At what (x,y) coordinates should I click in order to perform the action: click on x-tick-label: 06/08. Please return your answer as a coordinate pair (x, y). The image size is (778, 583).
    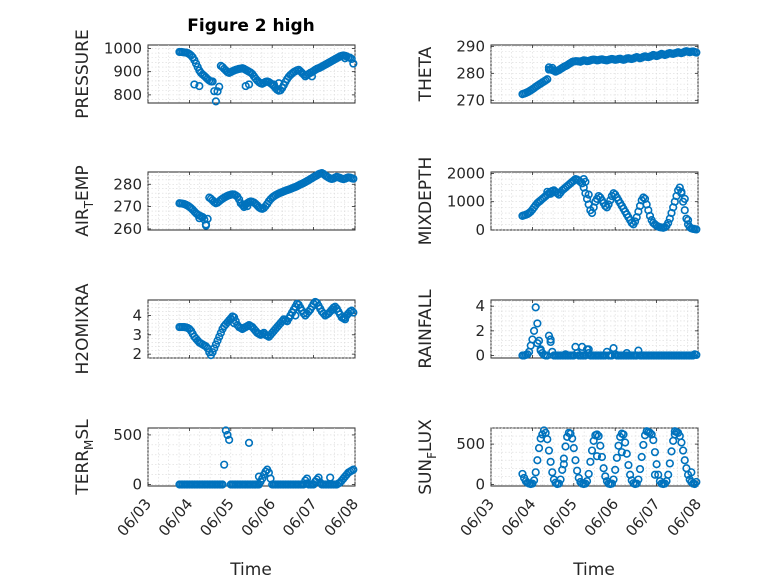
    Looking at the image, I should click on (684, 517).